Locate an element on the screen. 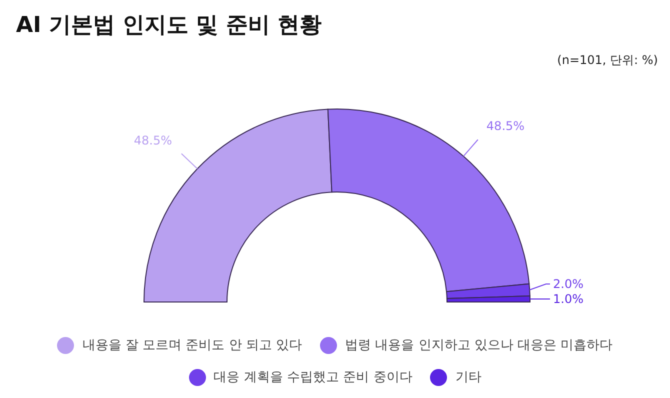  data-label: 2.0% is located at coordinates (568, 283).